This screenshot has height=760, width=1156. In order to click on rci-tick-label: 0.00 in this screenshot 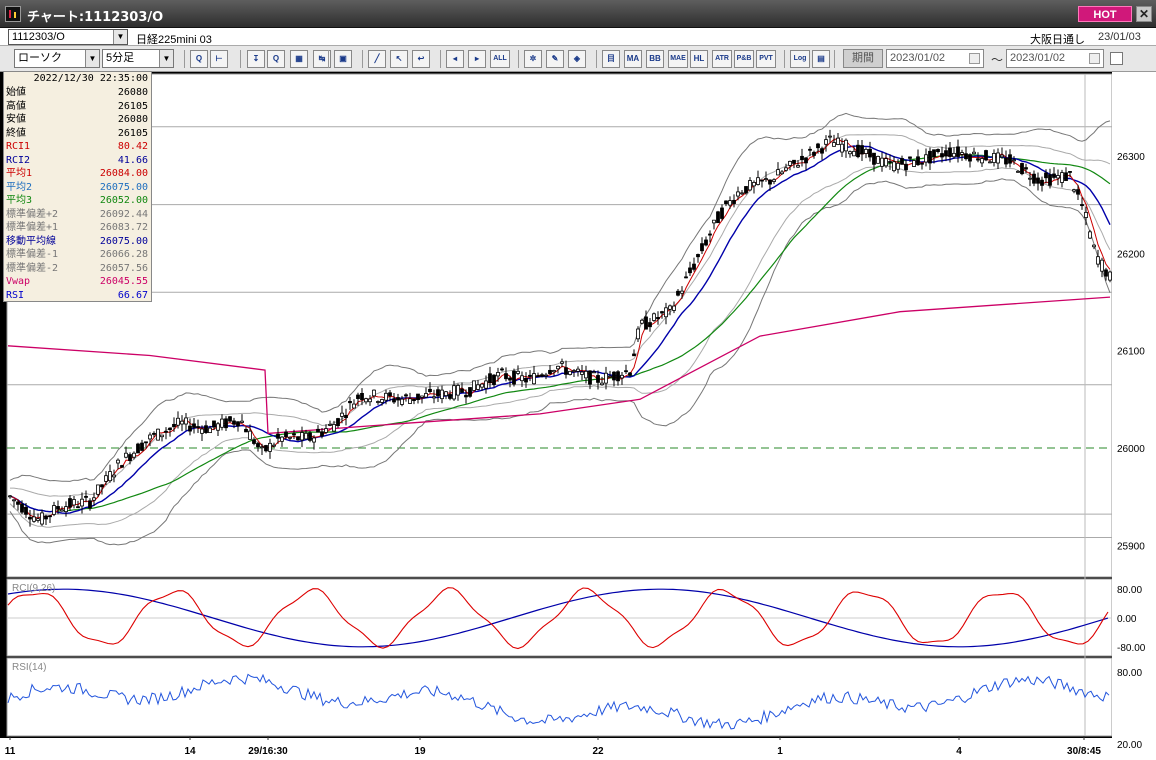, I will do `click(1127, 619)`.